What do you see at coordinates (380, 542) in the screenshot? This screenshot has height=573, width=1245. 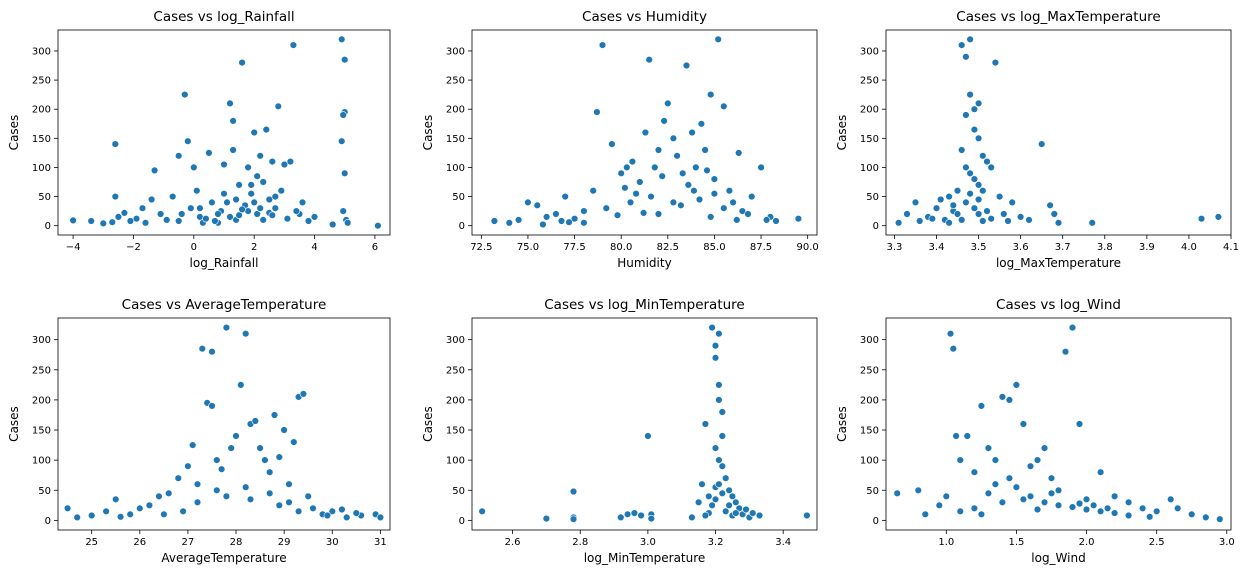 I see `x-tick-label: 31` at bounding box center [380, 542].